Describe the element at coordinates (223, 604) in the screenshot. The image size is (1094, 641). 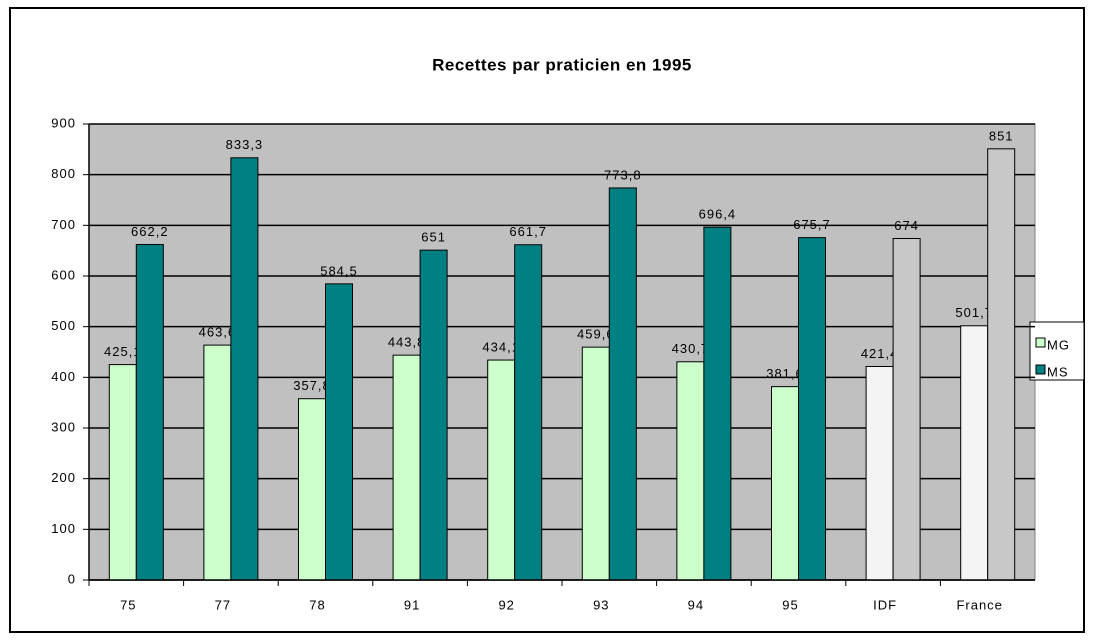
I see `x-tick-label: 77` at that location.